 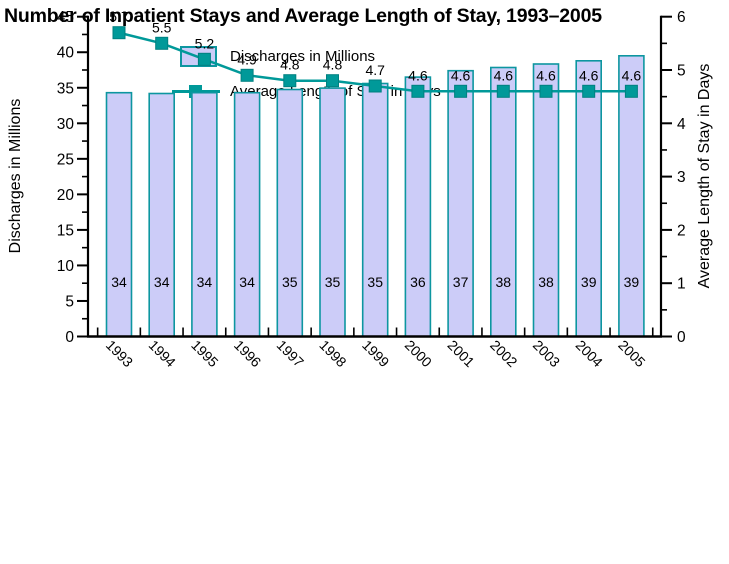 I want to click on bar-2001, so click(x=460, y=203).